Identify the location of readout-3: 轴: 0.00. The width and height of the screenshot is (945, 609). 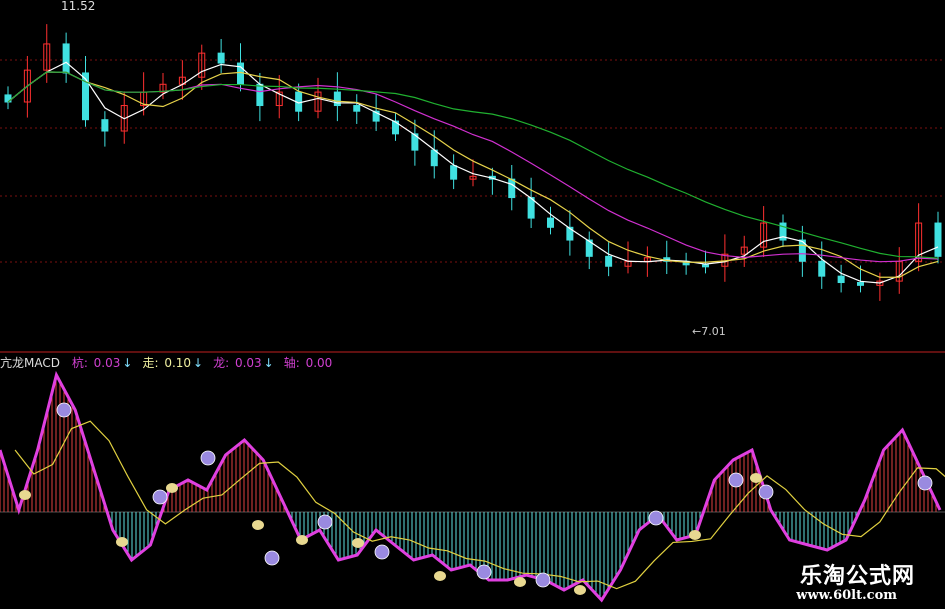
(309, 363).